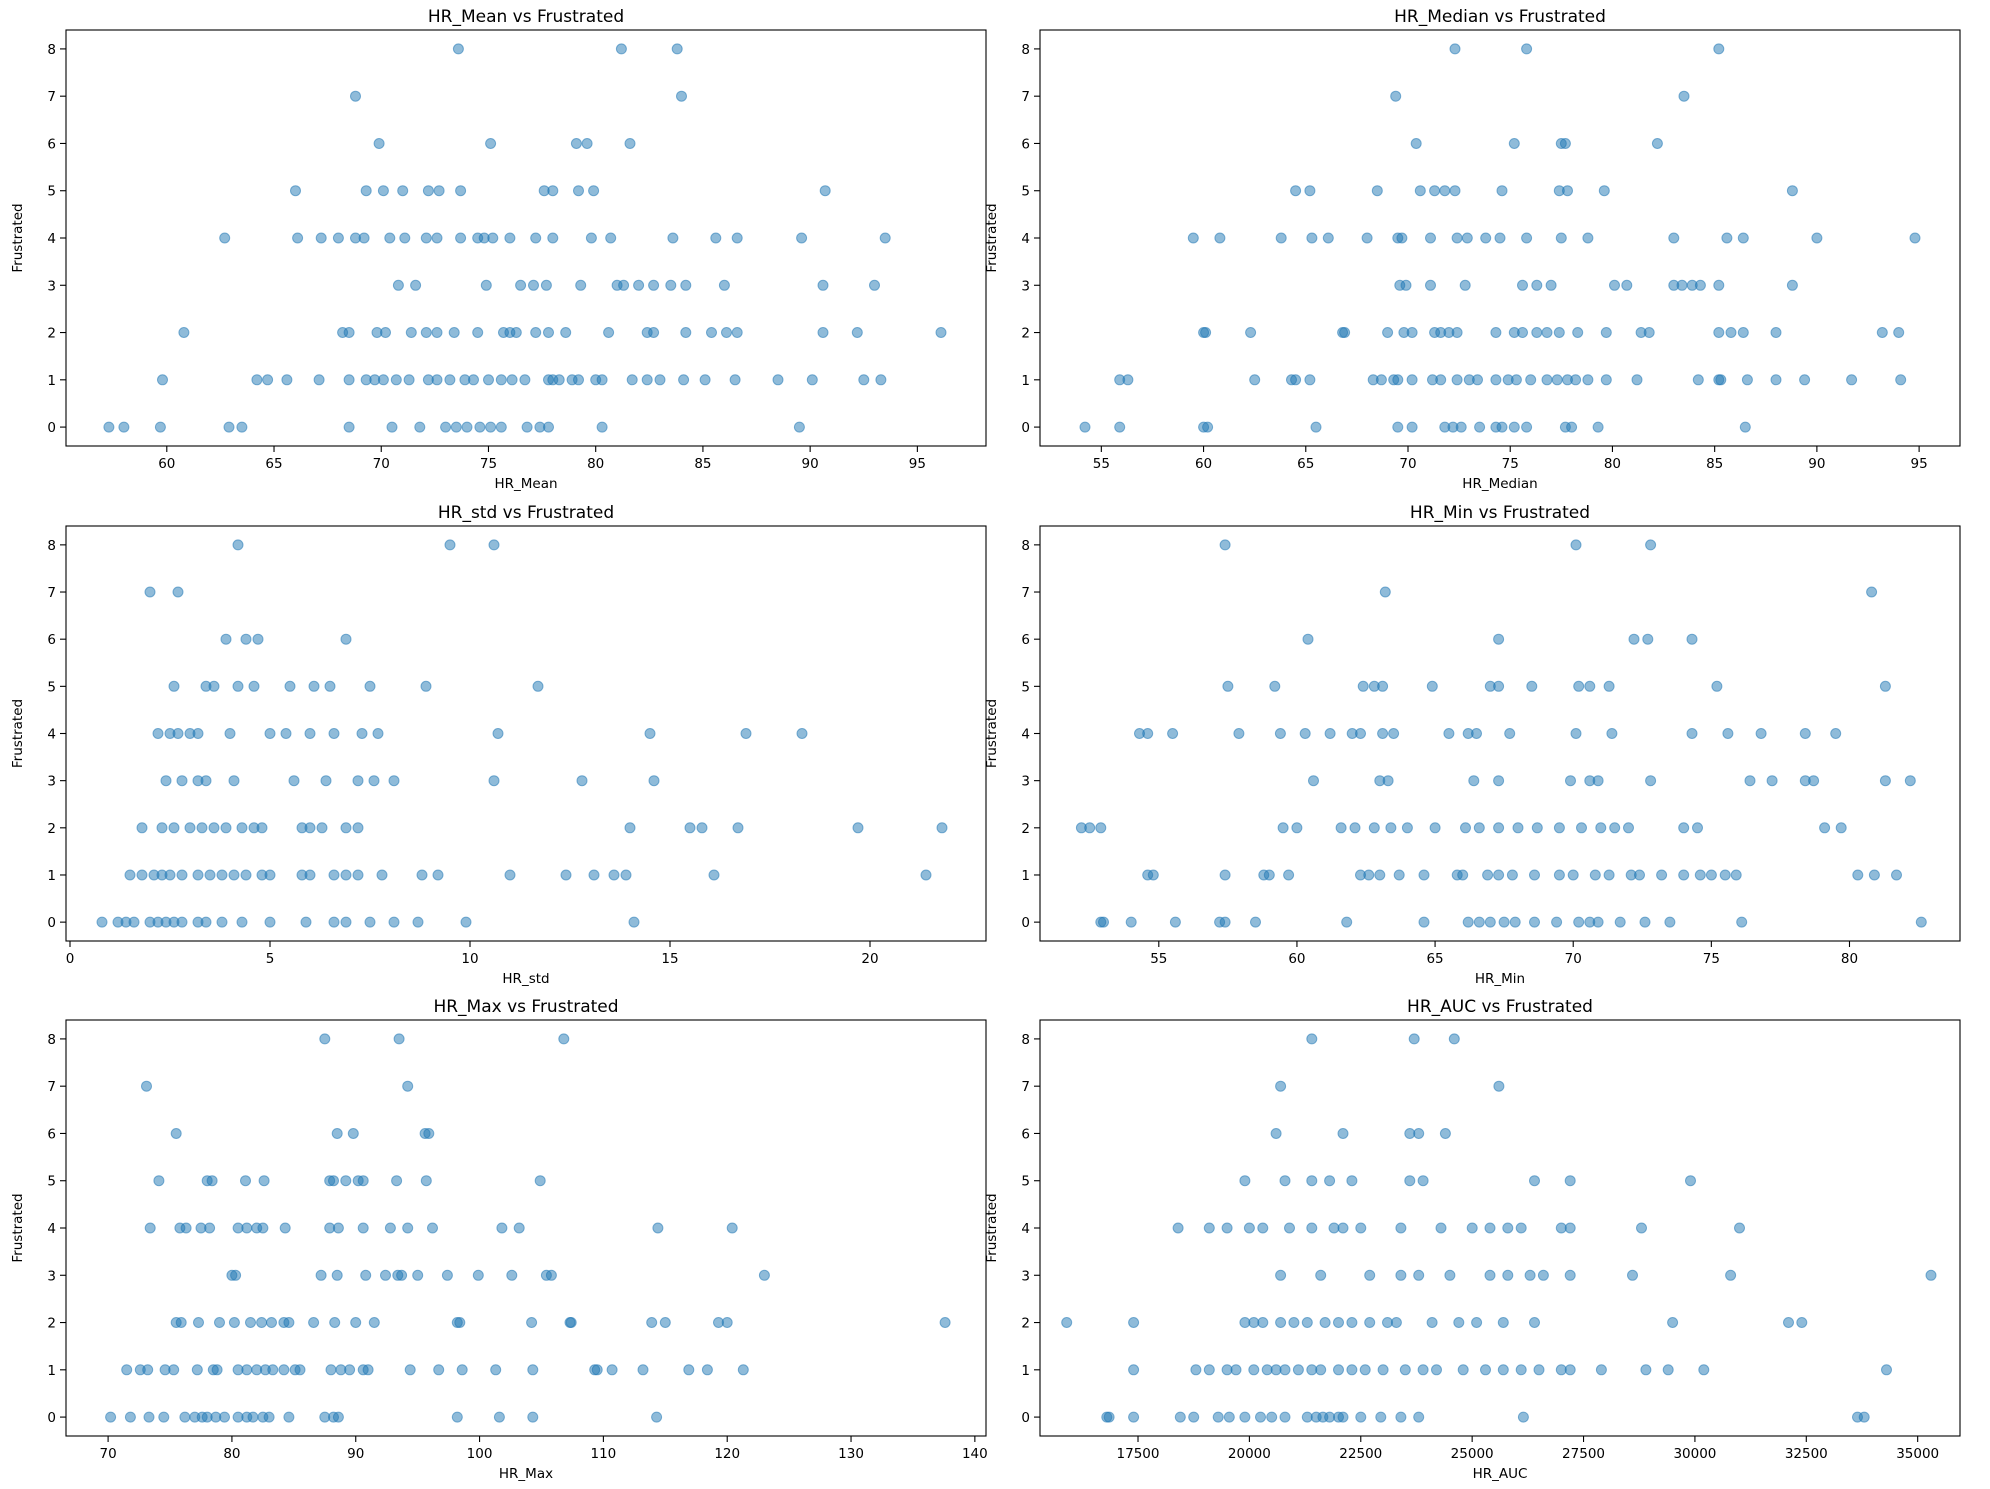  I want to click on x-tick-label: 22500, so click(1360, 1454).